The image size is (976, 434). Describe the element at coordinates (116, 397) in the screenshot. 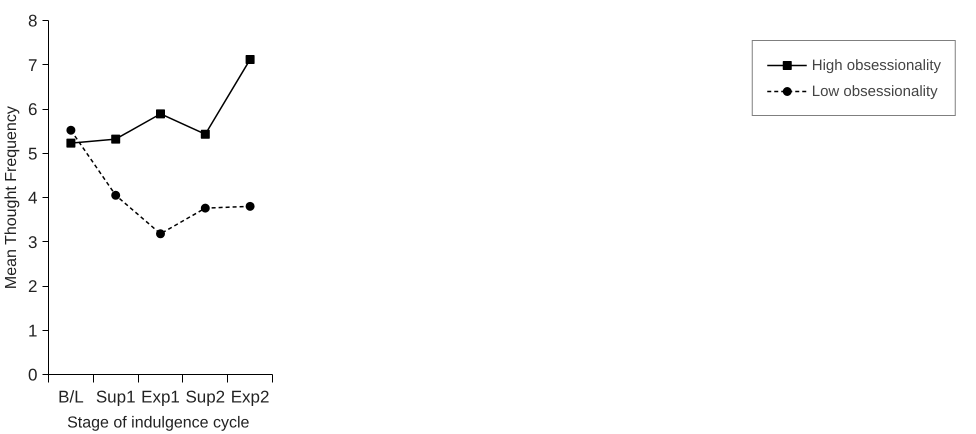

I see `x-tick-label: Sup1` at that location.